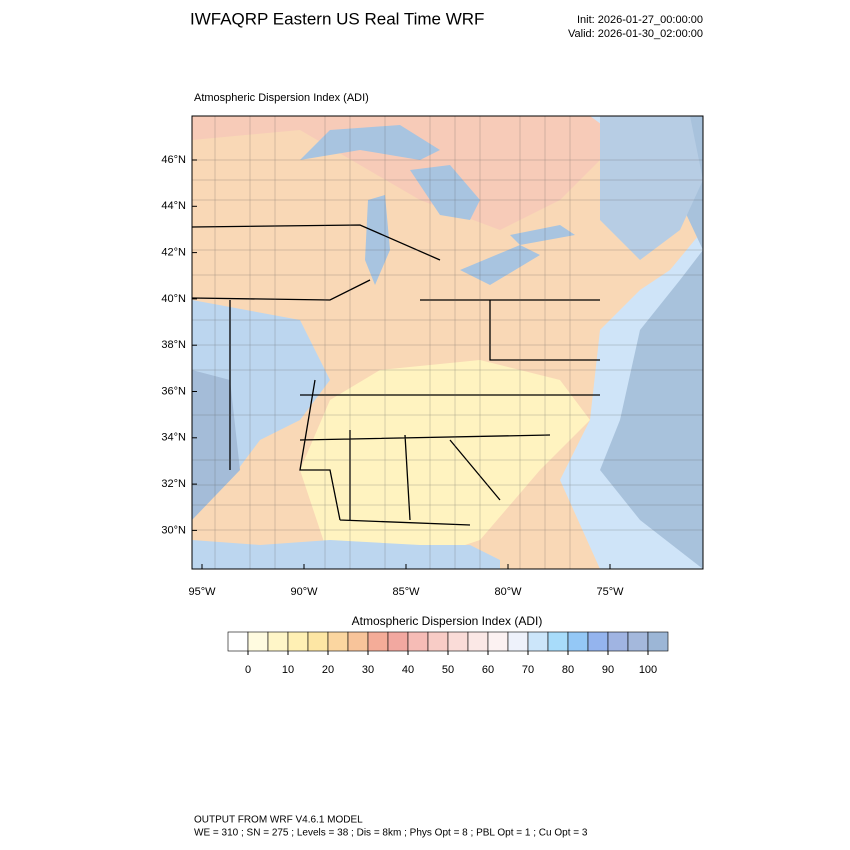 The image size is (850, 850). I want to click on init-time: Init: 2026-01-27_00:00:00, so click(640, 20).